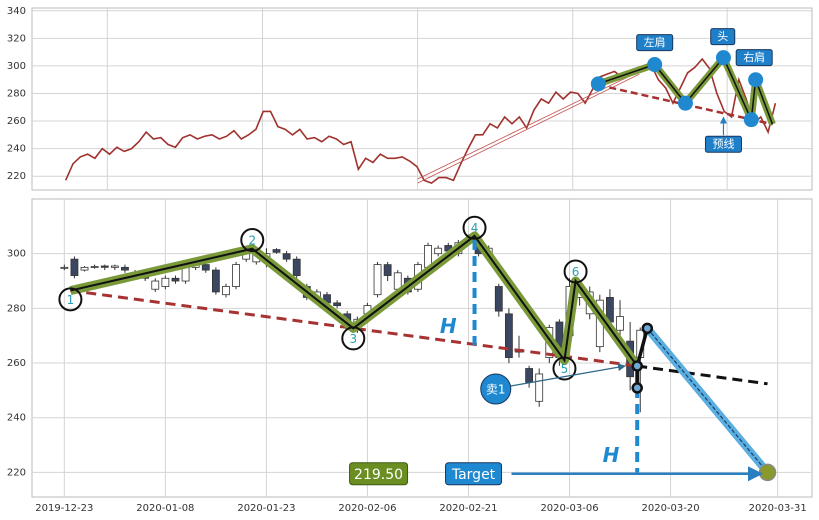  I want to click on pattern-point-label: 2, so click(252, 241).